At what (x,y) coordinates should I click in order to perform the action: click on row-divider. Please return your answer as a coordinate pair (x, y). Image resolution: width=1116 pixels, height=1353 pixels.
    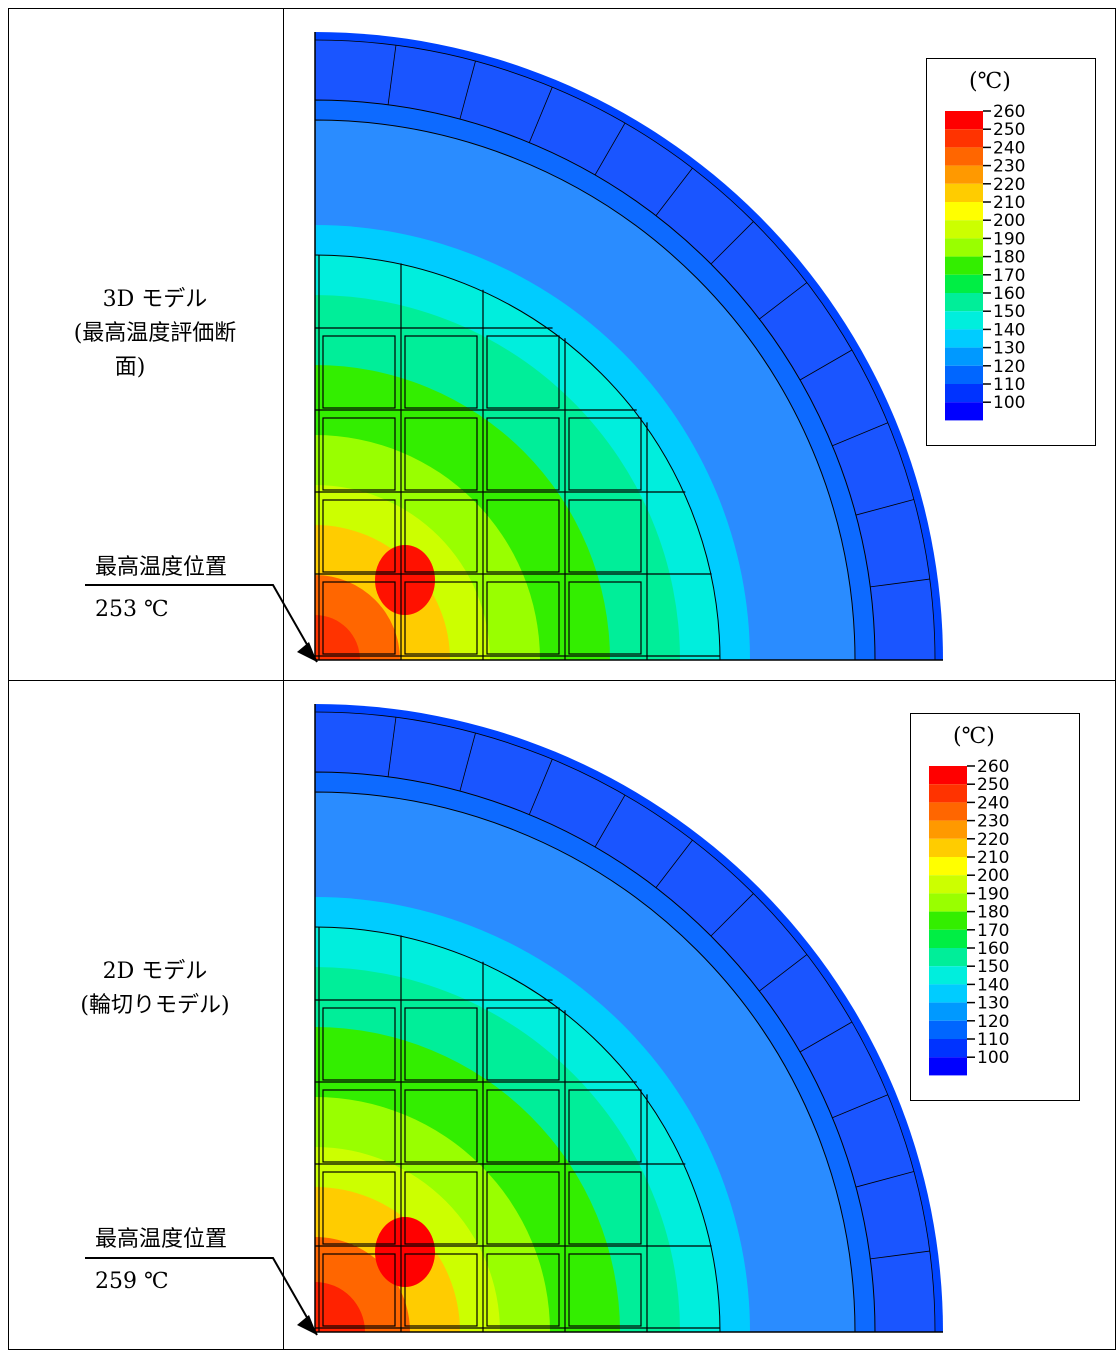
    Looking at the image, I should click on (562, 680).